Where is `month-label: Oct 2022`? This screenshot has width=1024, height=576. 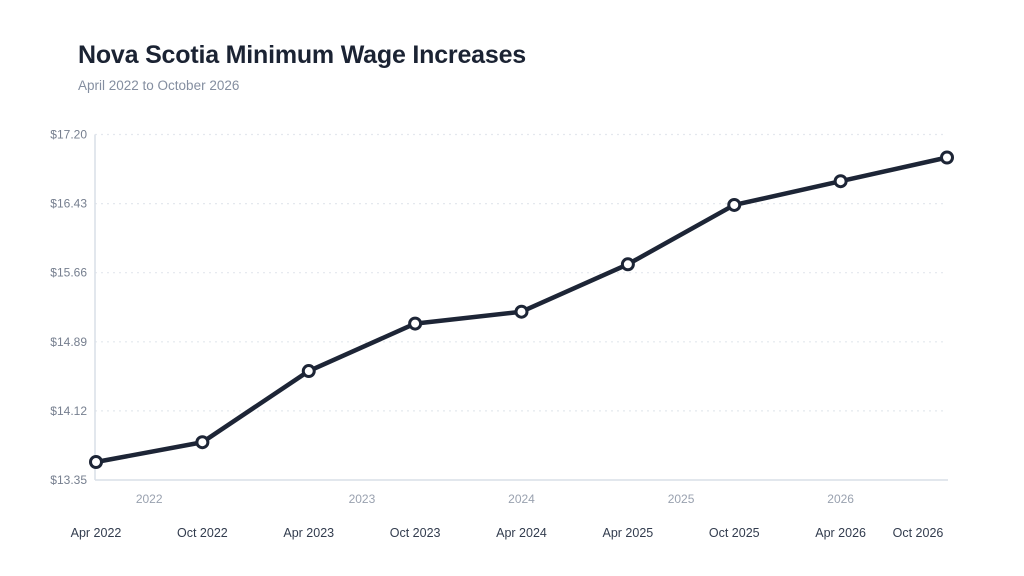
month-label: Oct 2022 is located at coordinates (202, 533).